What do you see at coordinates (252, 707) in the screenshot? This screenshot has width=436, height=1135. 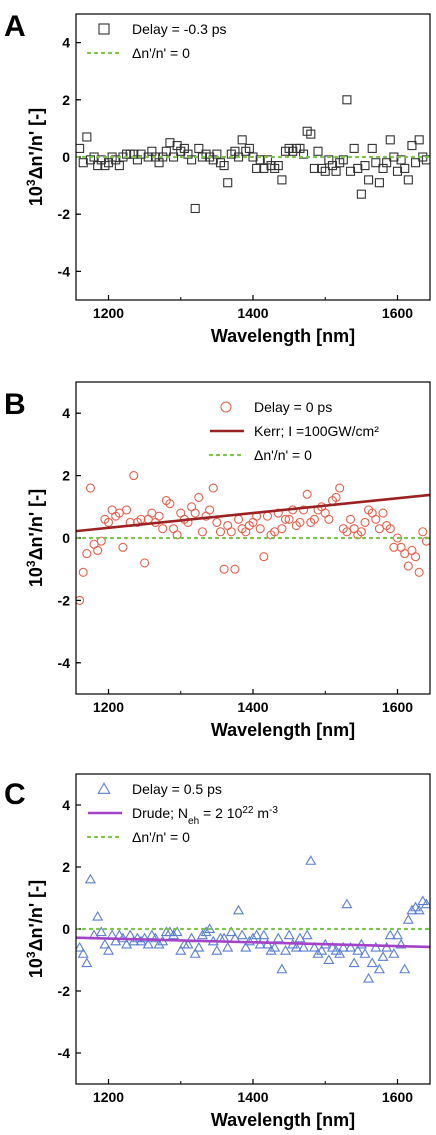 I see `x-tick-label: 1400` at bounding box center [252, 707].